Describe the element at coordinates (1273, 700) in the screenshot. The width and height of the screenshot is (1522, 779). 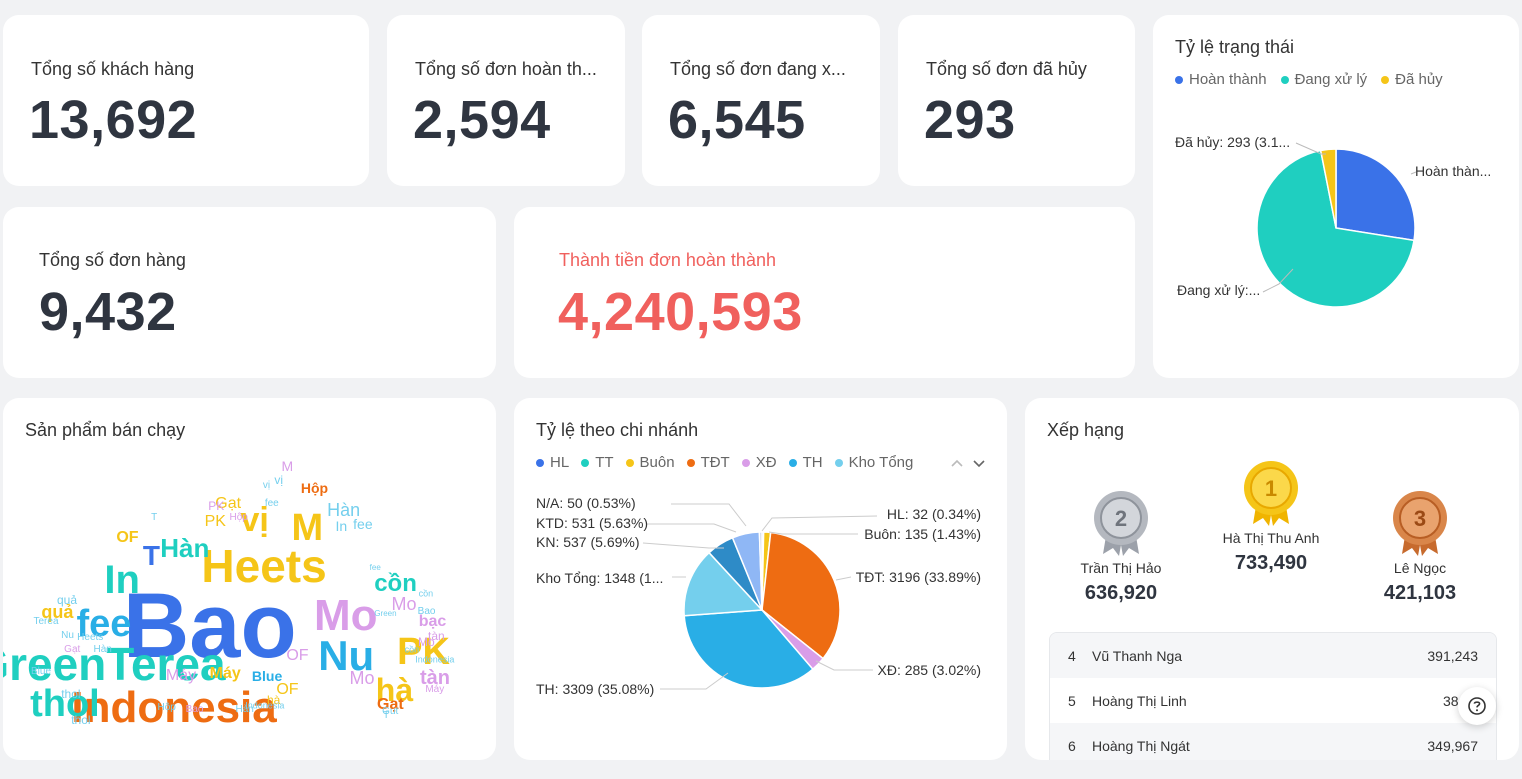
I see `table-row: 5 Hoàng Thị Linh 386,7` at that location.